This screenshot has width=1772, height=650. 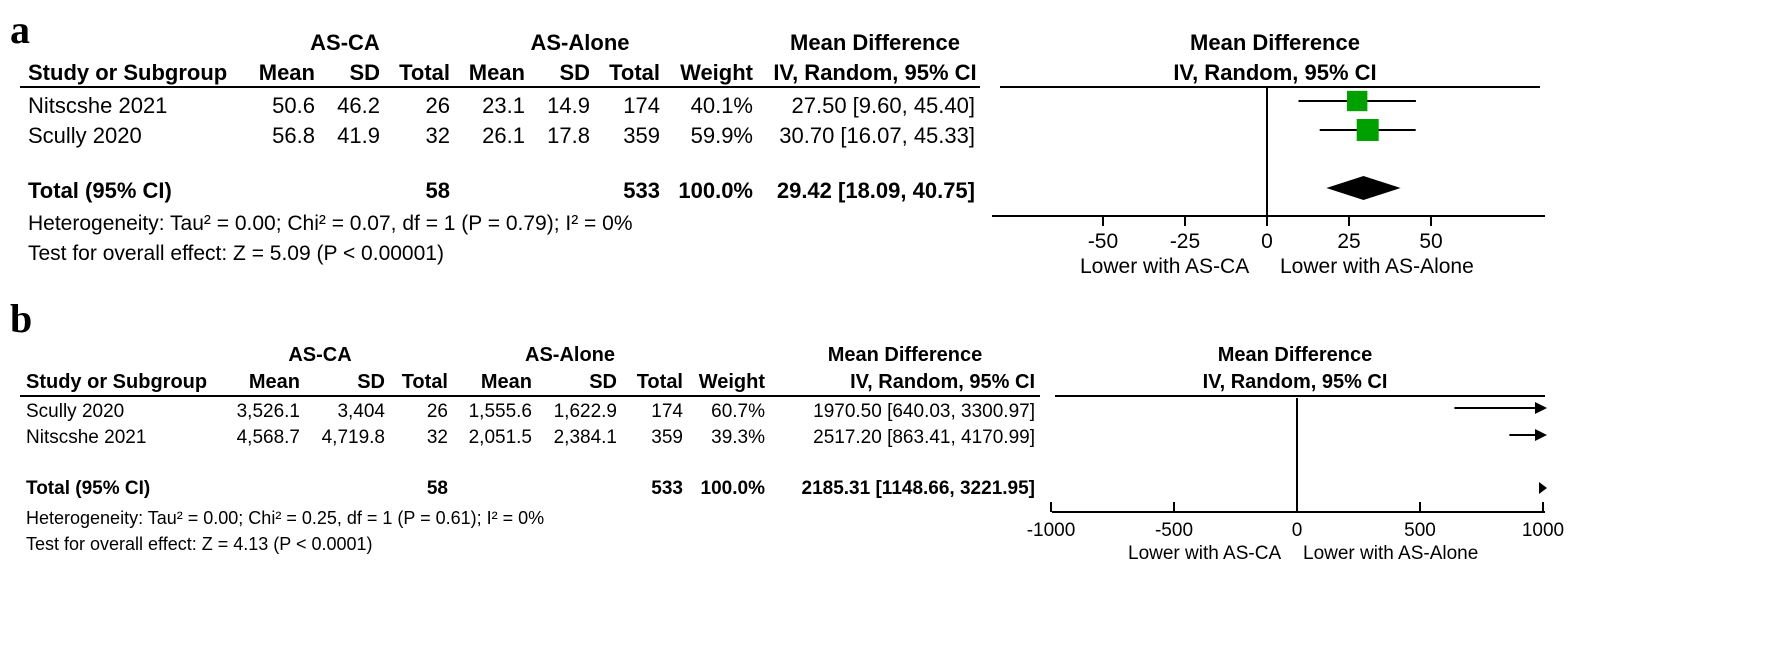 I want to click on study-mean2: 23.1, so click(x=503, y=105).